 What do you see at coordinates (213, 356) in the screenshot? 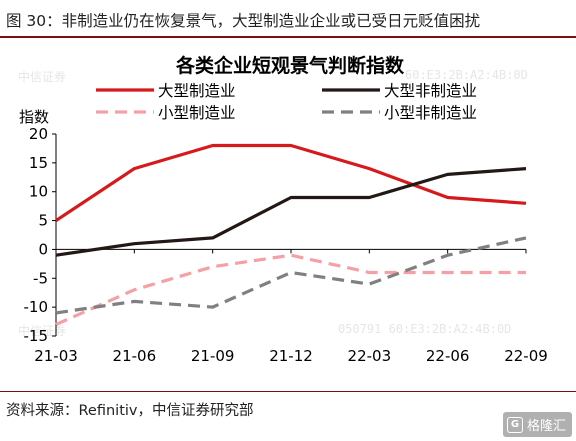
I see `x-tick-label: 21-09` at bounding box center [213, 356].